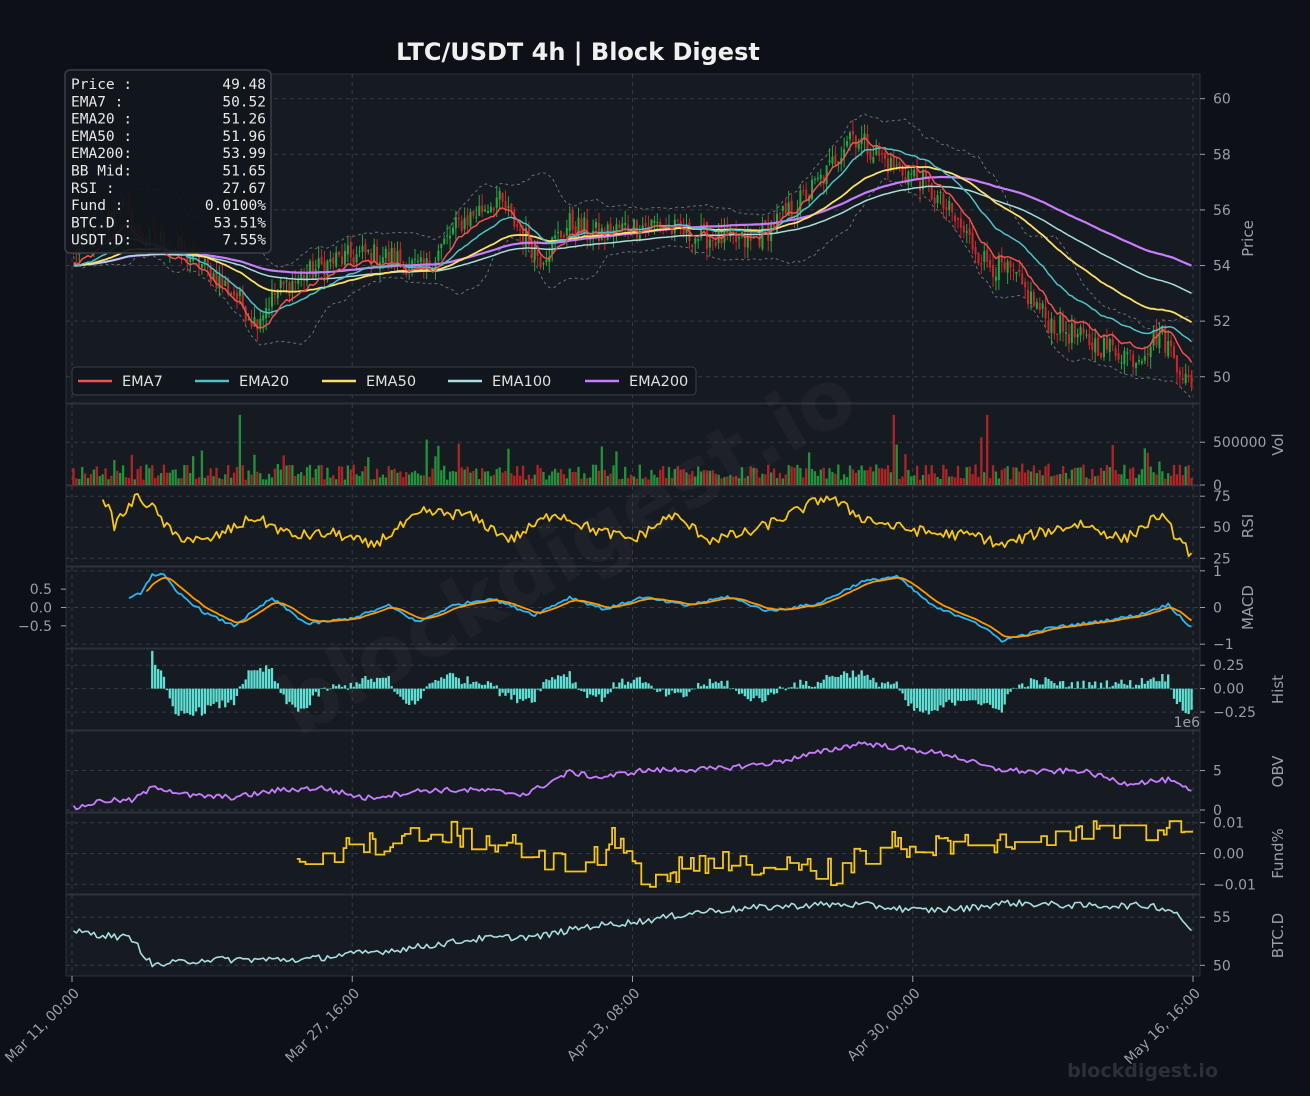 The image size is (1310, 1096). Describe the element at coordinates (676, 448) in the screenshot. I see `vol-panel: 500000 0 Vol` at that location.